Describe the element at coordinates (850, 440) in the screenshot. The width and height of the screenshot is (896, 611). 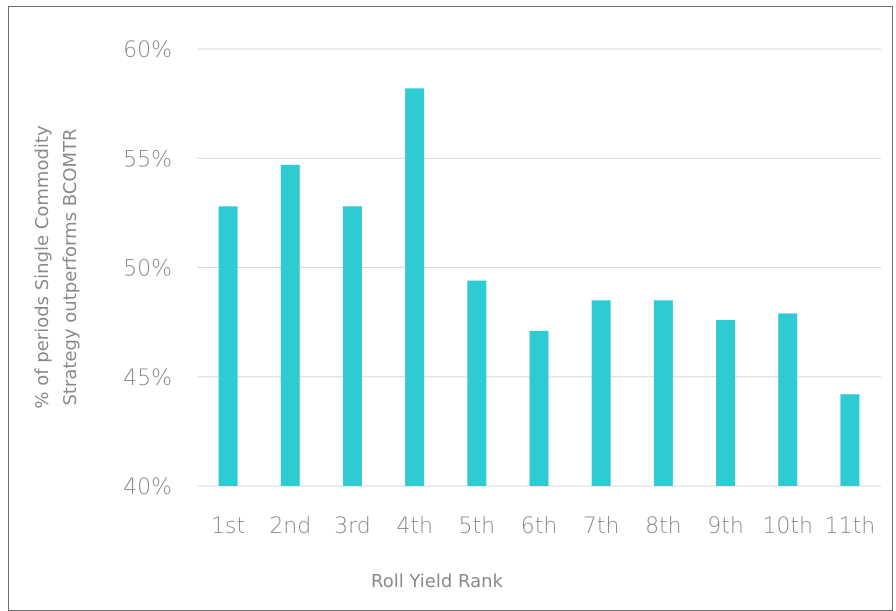
I see `bar-11th` at that location.